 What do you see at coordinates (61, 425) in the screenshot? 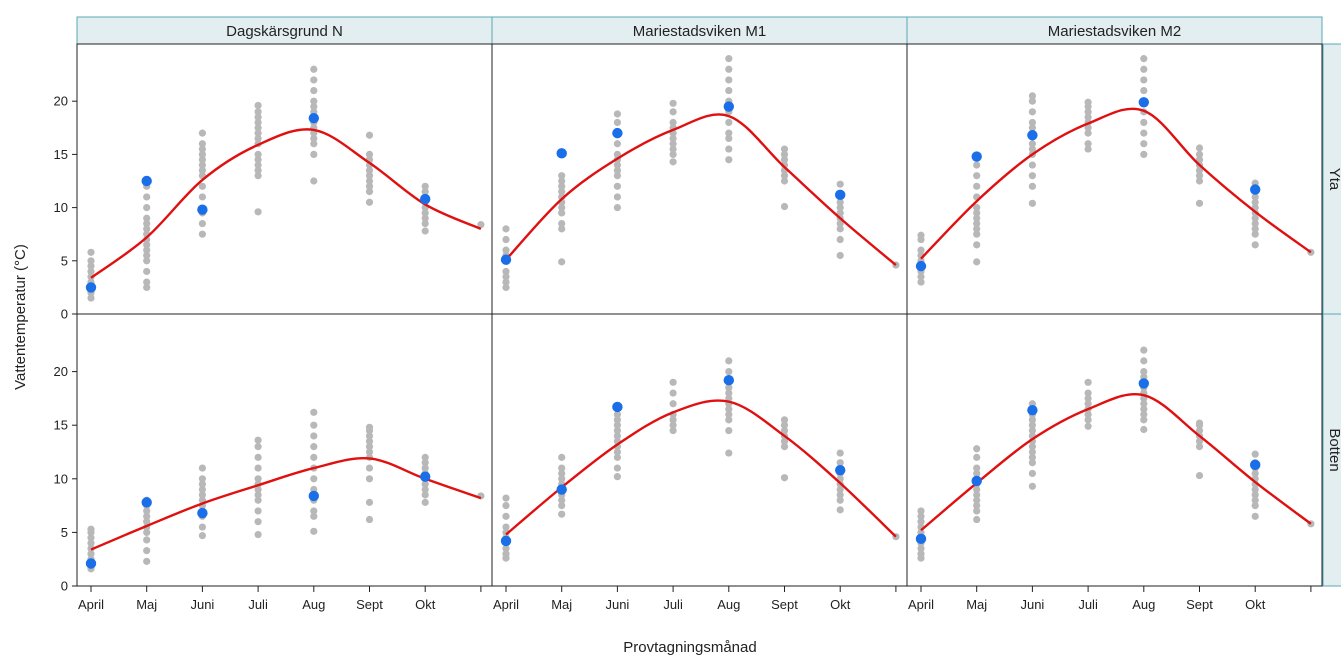
I see `y-tick-label: 15` at bounding box center [61, 425].